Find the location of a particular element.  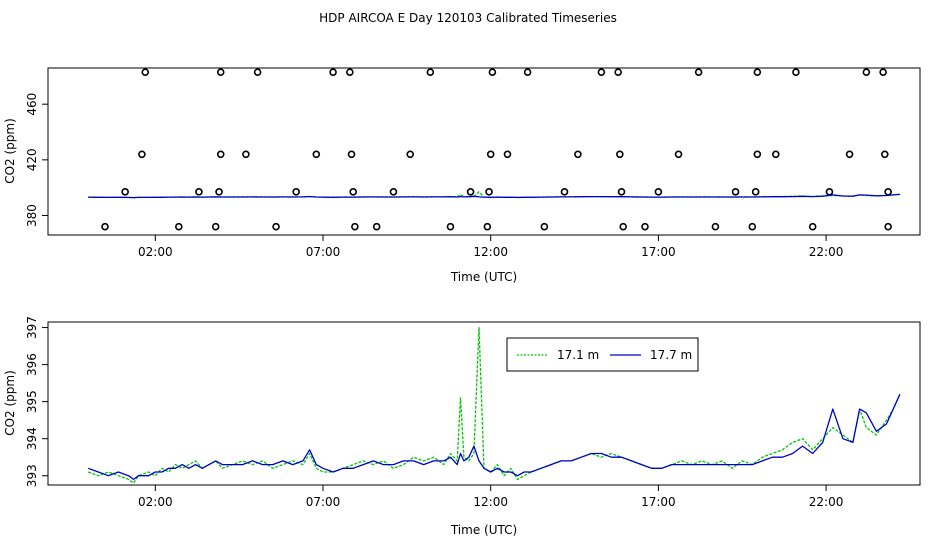

top-y-tick-label: 460 is located at coordinates (32, 104).